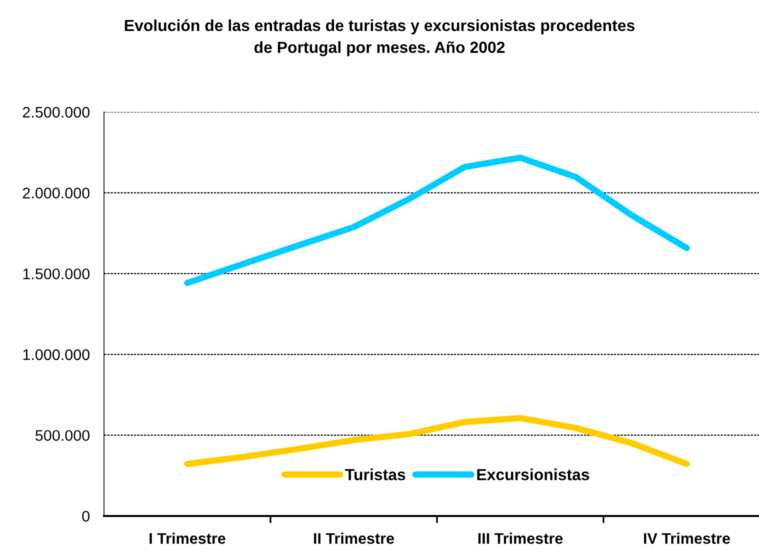  I want to click on y-tick-label: 500.000, so click(63, 435).